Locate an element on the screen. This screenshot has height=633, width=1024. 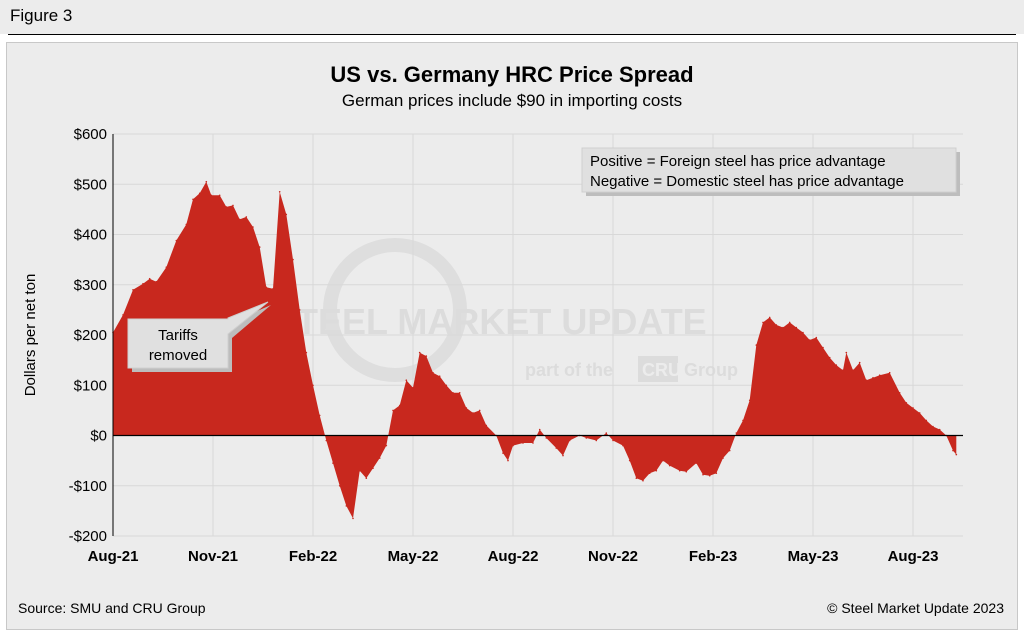
x-tick-label: Nov-22 is located at coordinates (613, 556).